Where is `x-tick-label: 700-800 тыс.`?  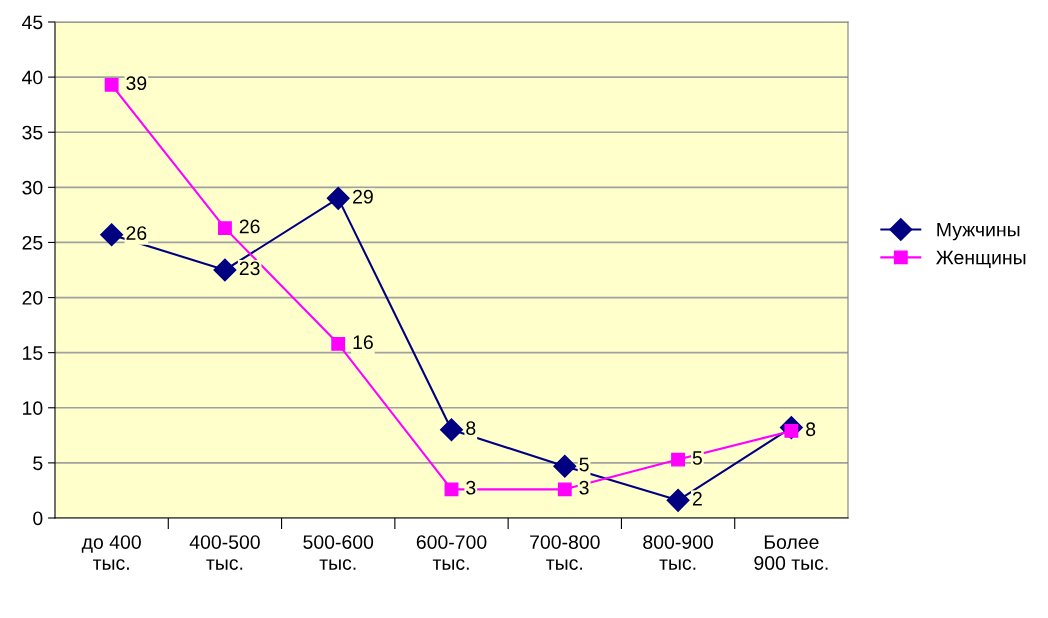 x-tick-label: 700-800 тыс. is located at coordinates (565, 552).